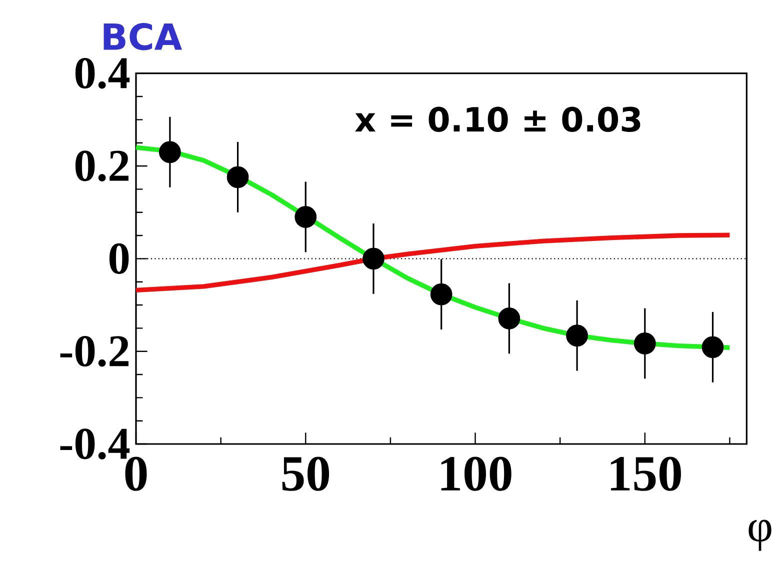  Describe the element at coordinates (476, 473) in the screenshot. I see `x-tick-label: 100` at that location.